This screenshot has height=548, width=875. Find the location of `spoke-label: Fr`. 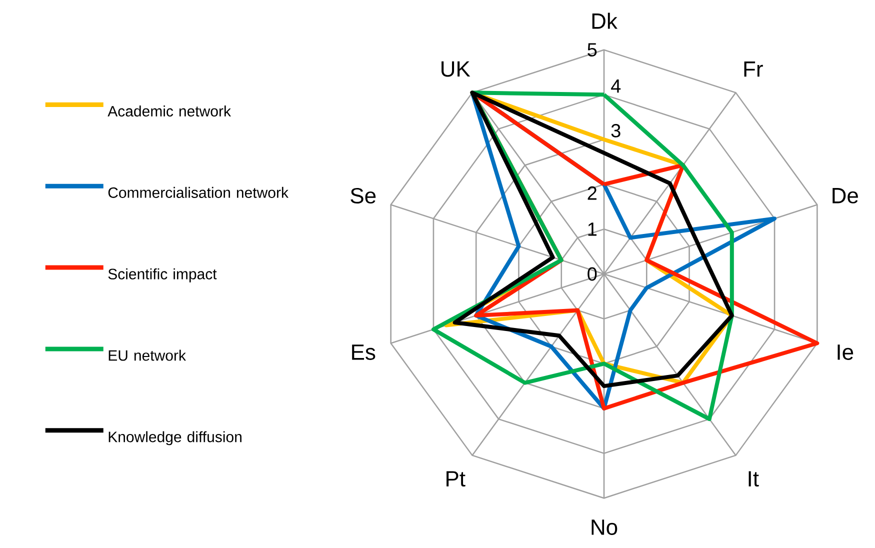

spoke-label: Fr is located at coordinates (753, 69).